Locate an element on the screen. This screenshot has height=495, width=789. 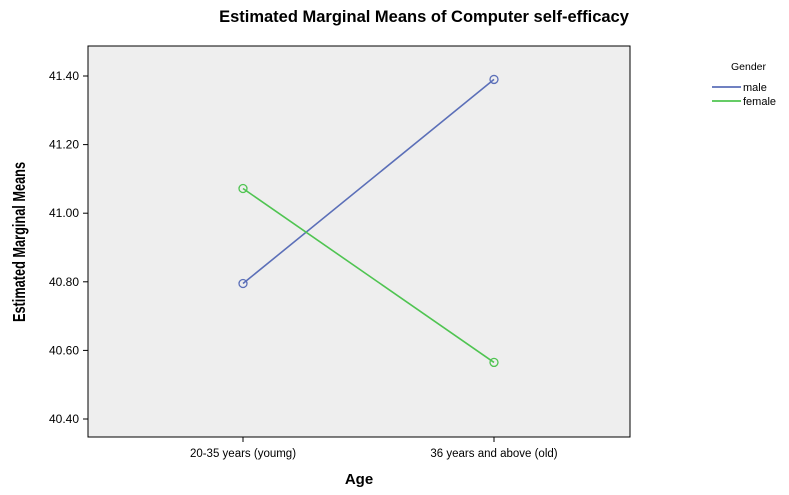
y-axis-label: Estimated Marginal Means is located at coordinates (19, 242).